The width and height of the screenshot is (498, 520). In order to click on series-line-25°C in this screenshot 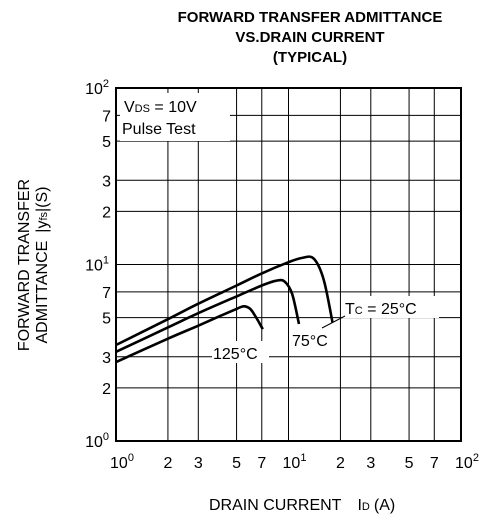, I will do `click(224, 301)`.